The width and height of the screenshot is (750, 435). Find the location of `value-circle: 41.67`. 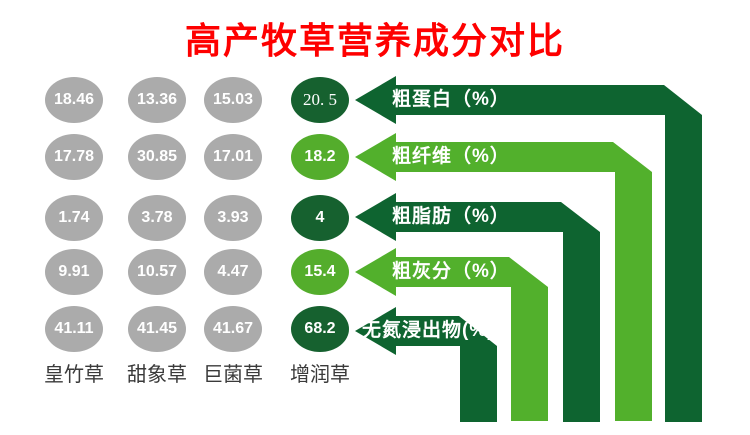

value-circle: 41.67 is located at coordinates (233, 329).